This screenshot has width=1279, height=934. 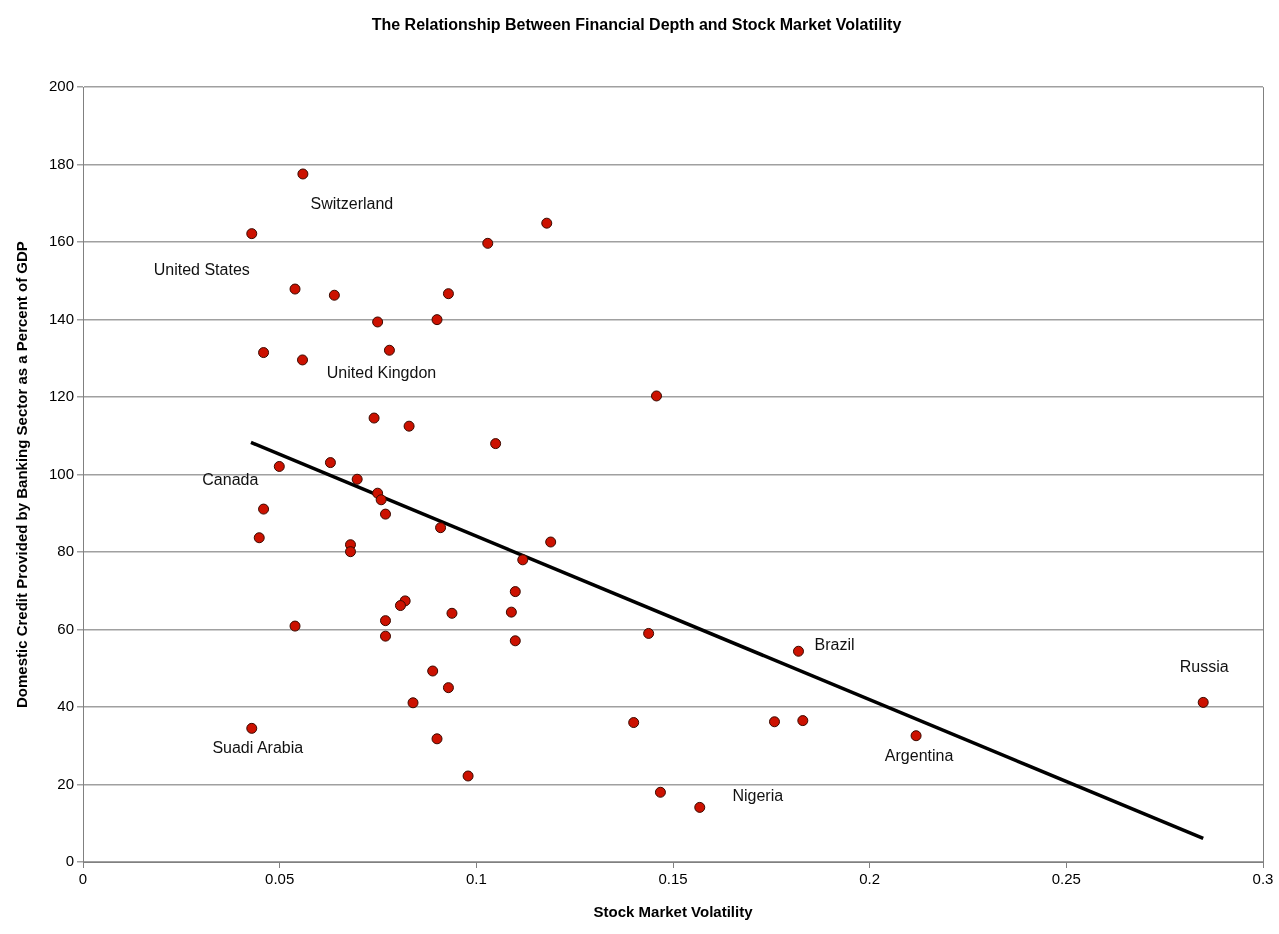 I want to click on annotation: Brazil, so click(x=834, y=644).